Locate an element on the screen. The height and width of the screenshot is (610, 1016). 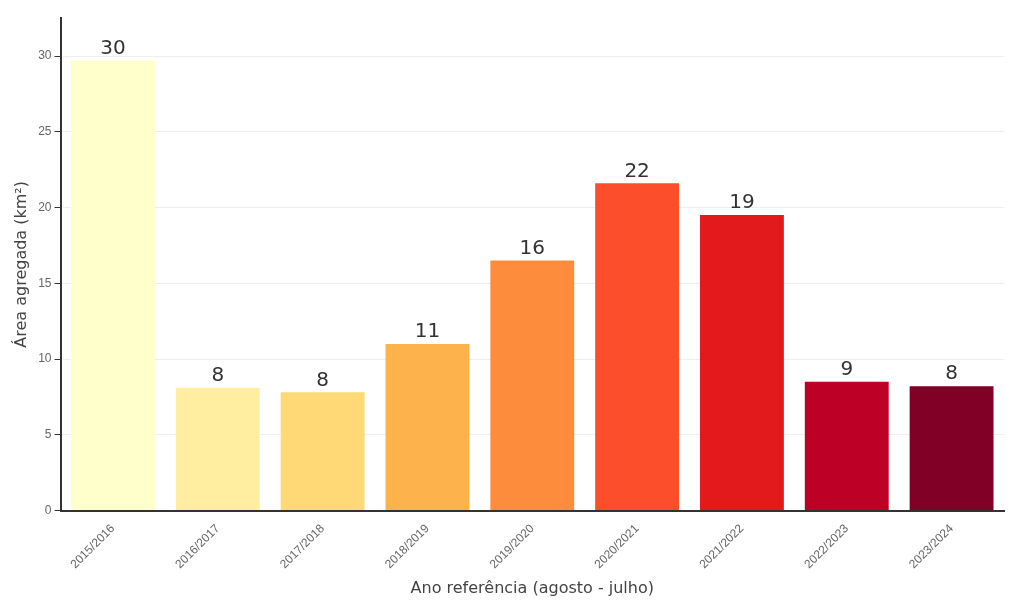
y-tick-label: 0 is located at coordinates (48, 509).